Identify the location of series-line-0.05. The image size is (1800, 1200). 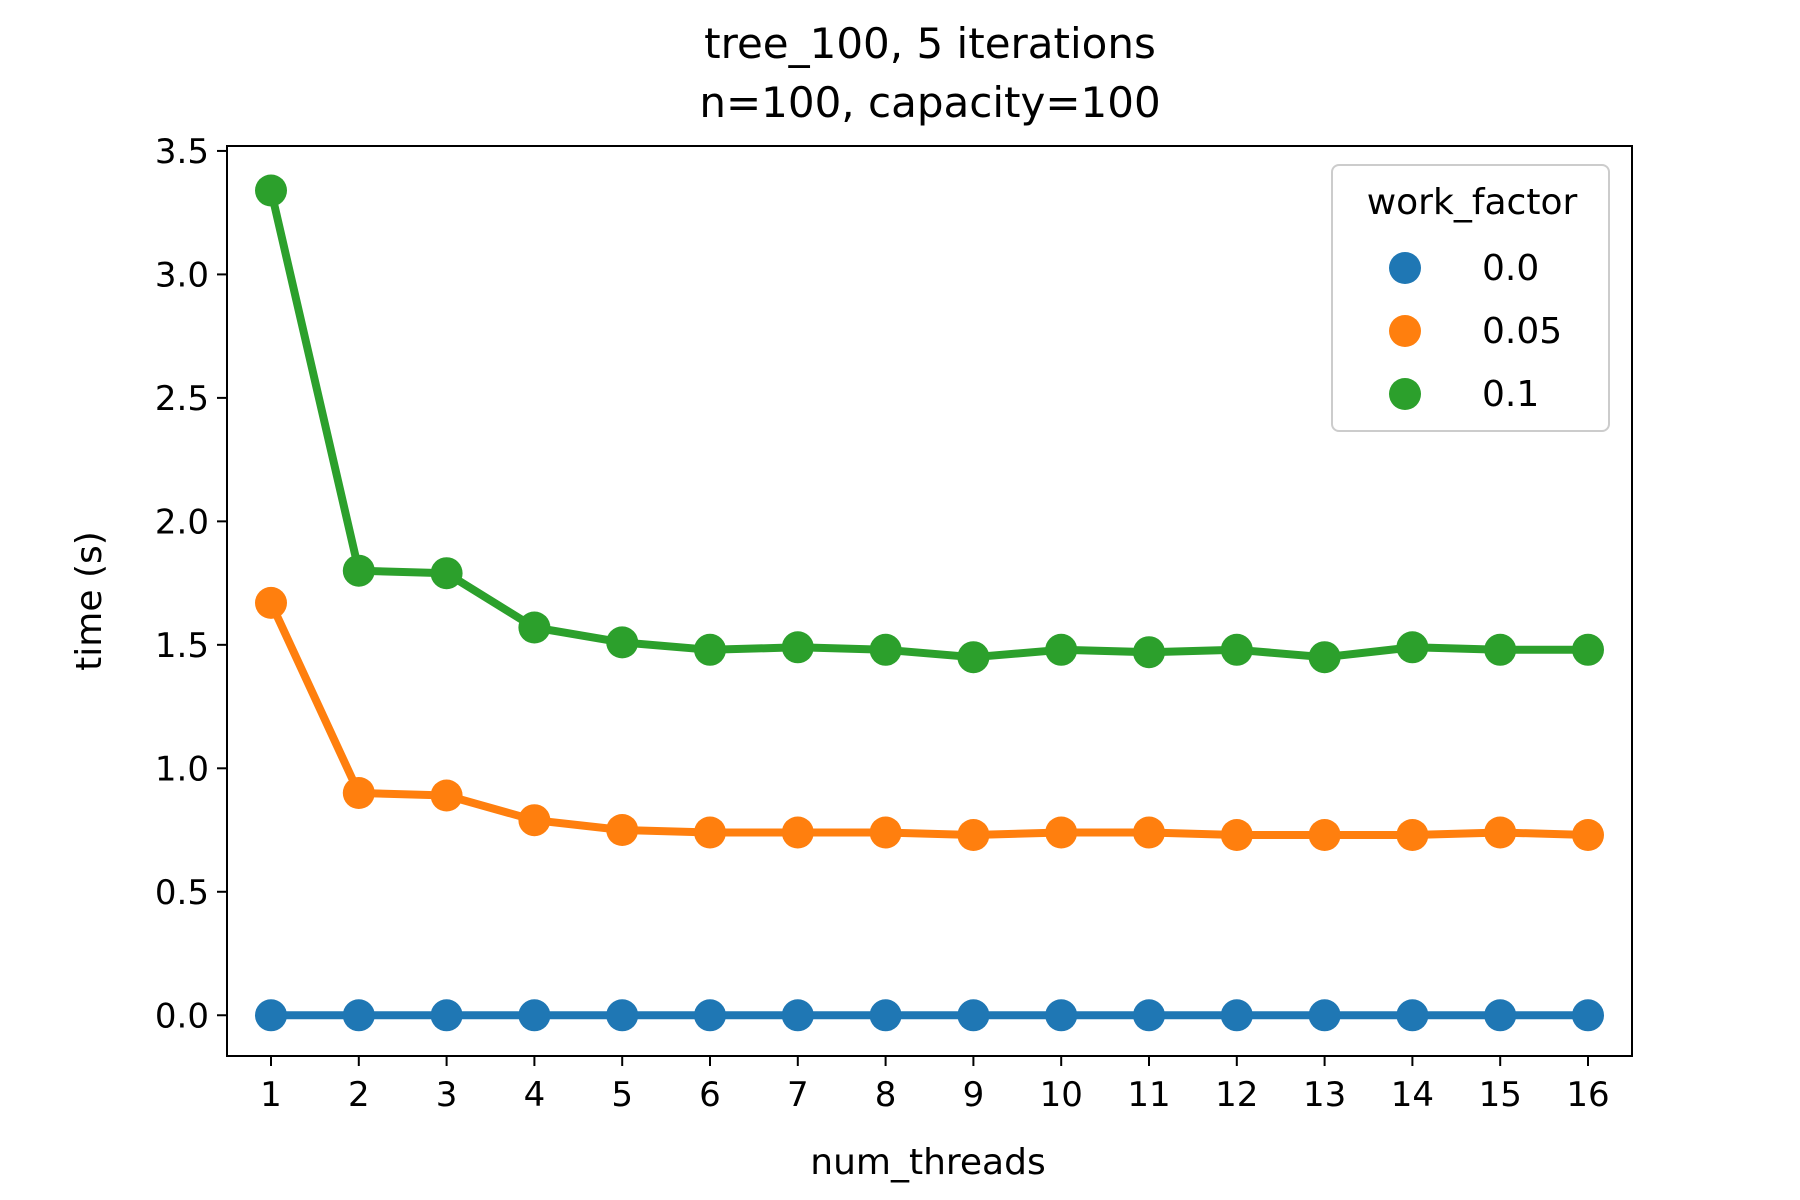
(929, 718).